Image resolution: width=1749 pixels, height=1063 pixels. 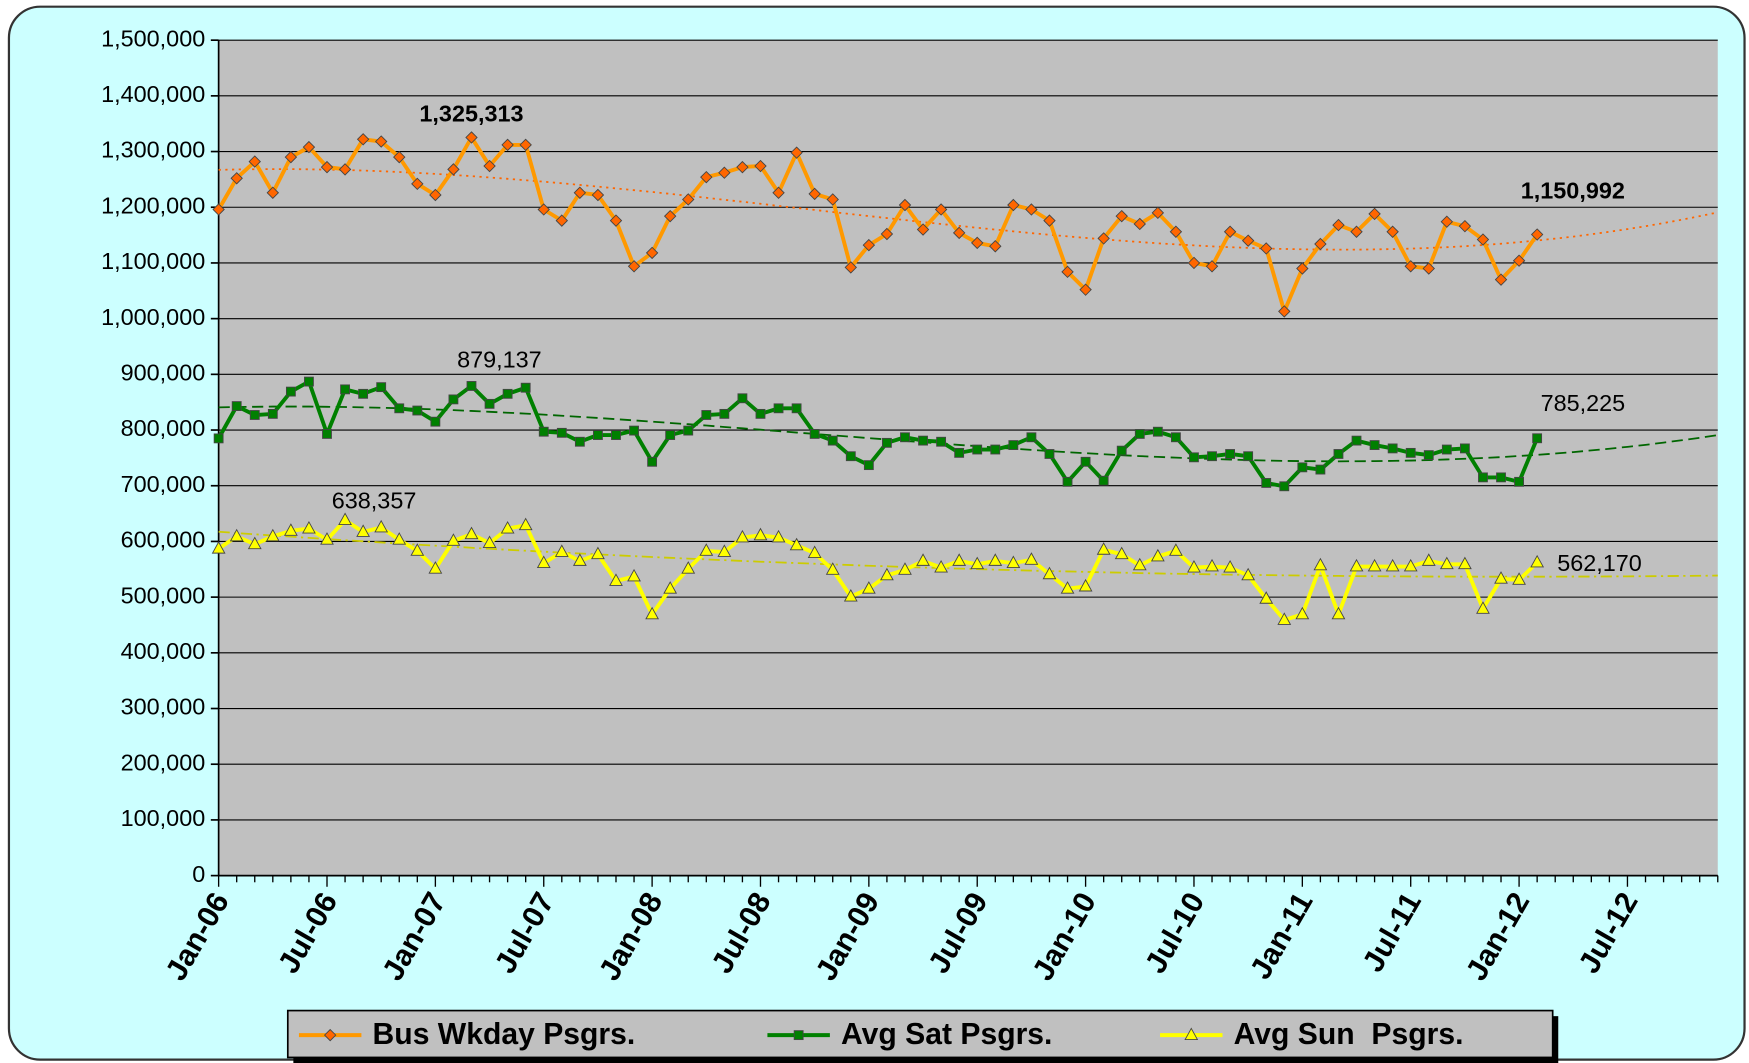 I want to click on y-tick-label: 1,000,000, so click(x=153, y=317).